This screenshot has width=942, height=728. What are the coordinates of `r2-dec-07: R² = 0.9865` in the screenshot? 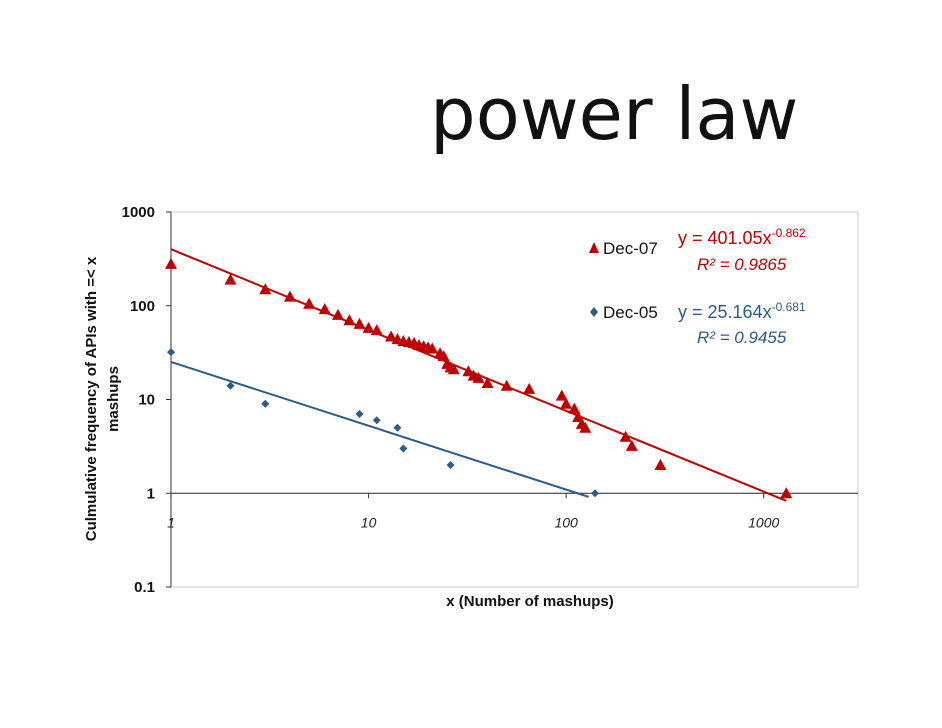 It's located at (742, 264).